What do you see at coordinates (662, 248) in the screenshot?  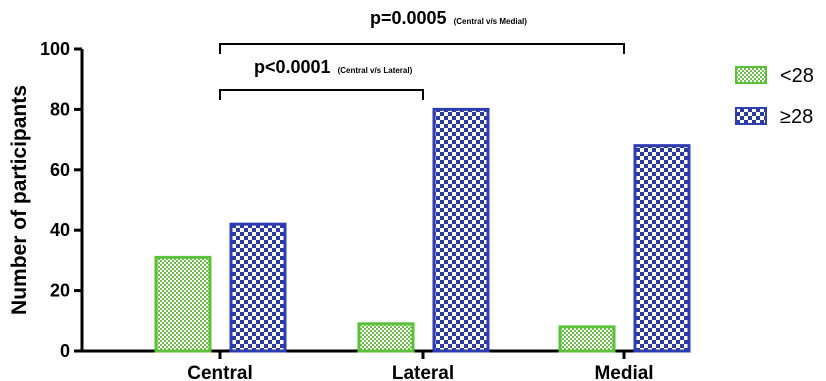 I see `bar-ge28-medial` at bounding box center [662, 248].